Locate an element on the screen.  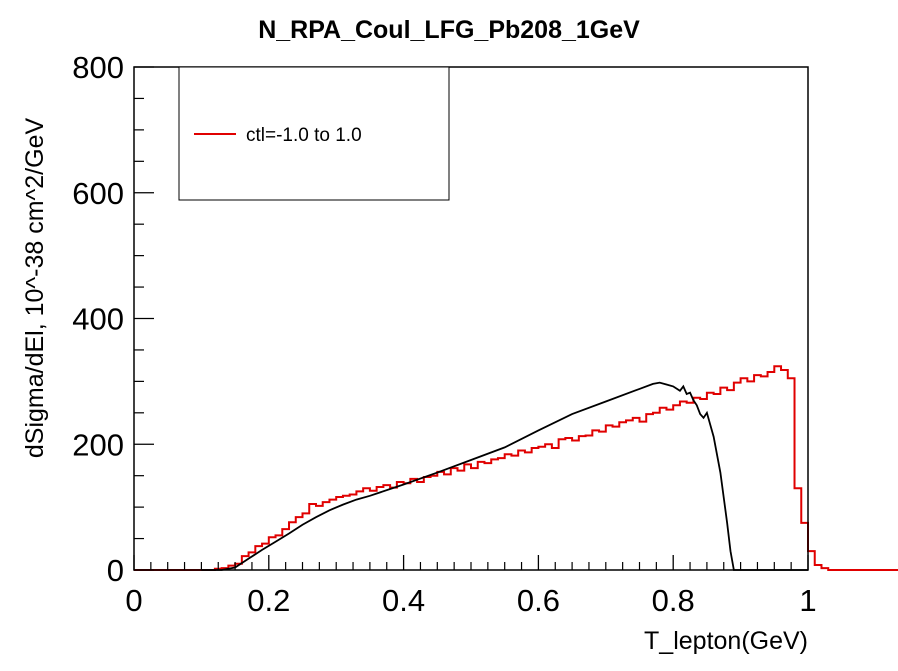
legend: ctl=-1.0 to 1.0 is located at coordinates (314, 133).